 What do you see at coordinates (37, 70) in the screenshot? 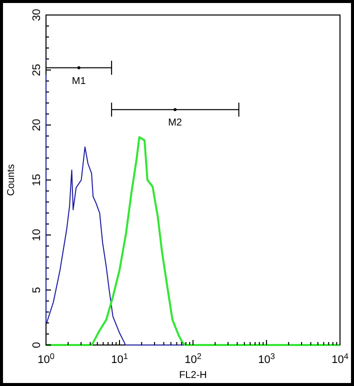
I see `y-tick-label: 25` at bounding box center [37, 70].